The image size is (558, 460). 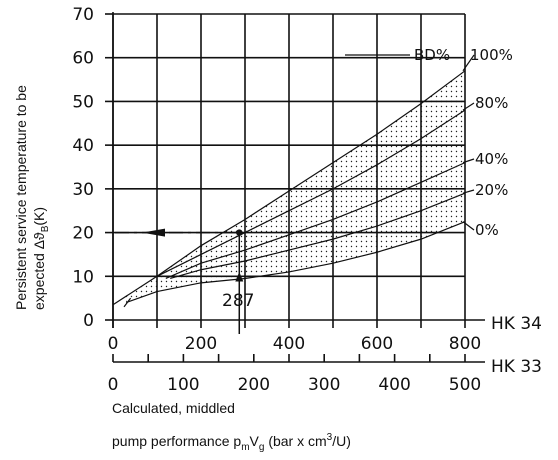 What do you see at coordinates (127, 302) in the screenshot?
I see `curve-start` at bounding box center [127, 302].